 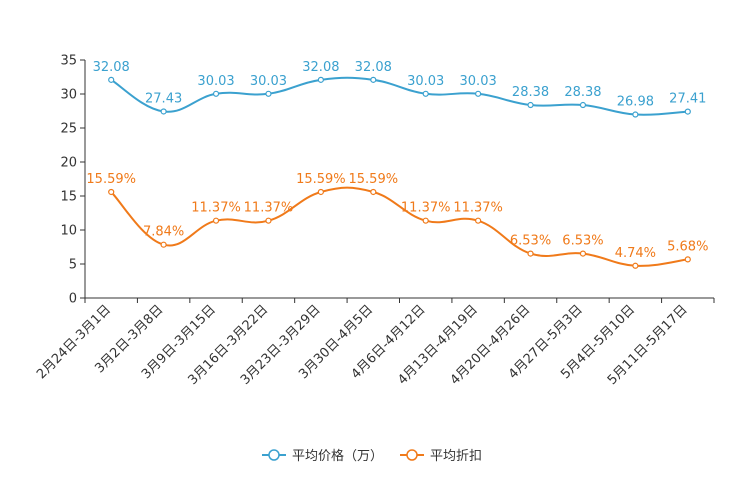 I want to click on legend: 平均价格（万） 平均折扣, so click(x=372, y=456).